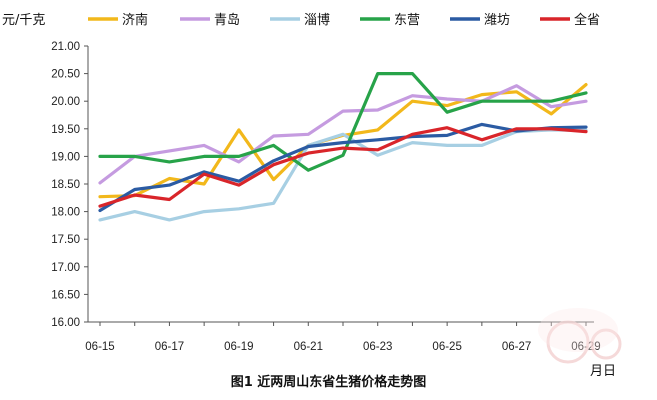 This screenshot has width=657, height=400. What do you see at coordinates (65, 130) in the screenshot?
I see `y-tick-label: 19.50` at bounding box center [65, 130].